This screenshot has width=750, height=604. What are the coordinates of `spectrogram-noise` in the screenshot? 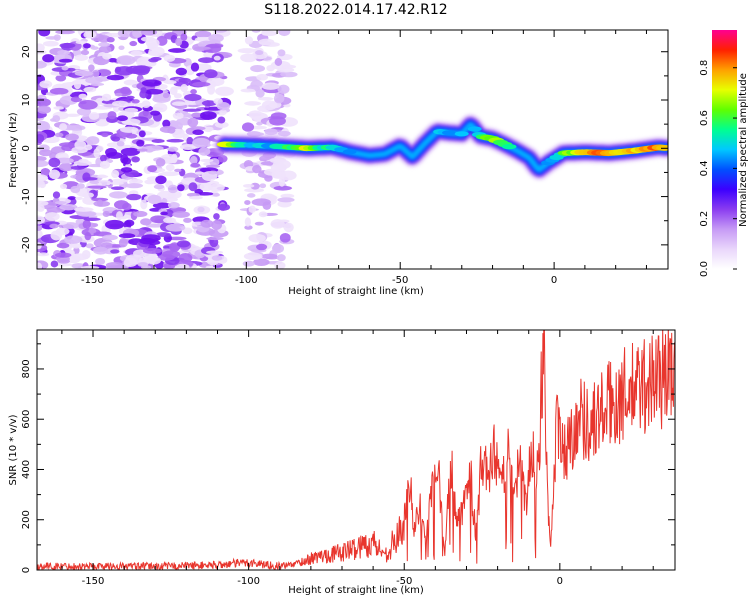 It's located at (168, 149).